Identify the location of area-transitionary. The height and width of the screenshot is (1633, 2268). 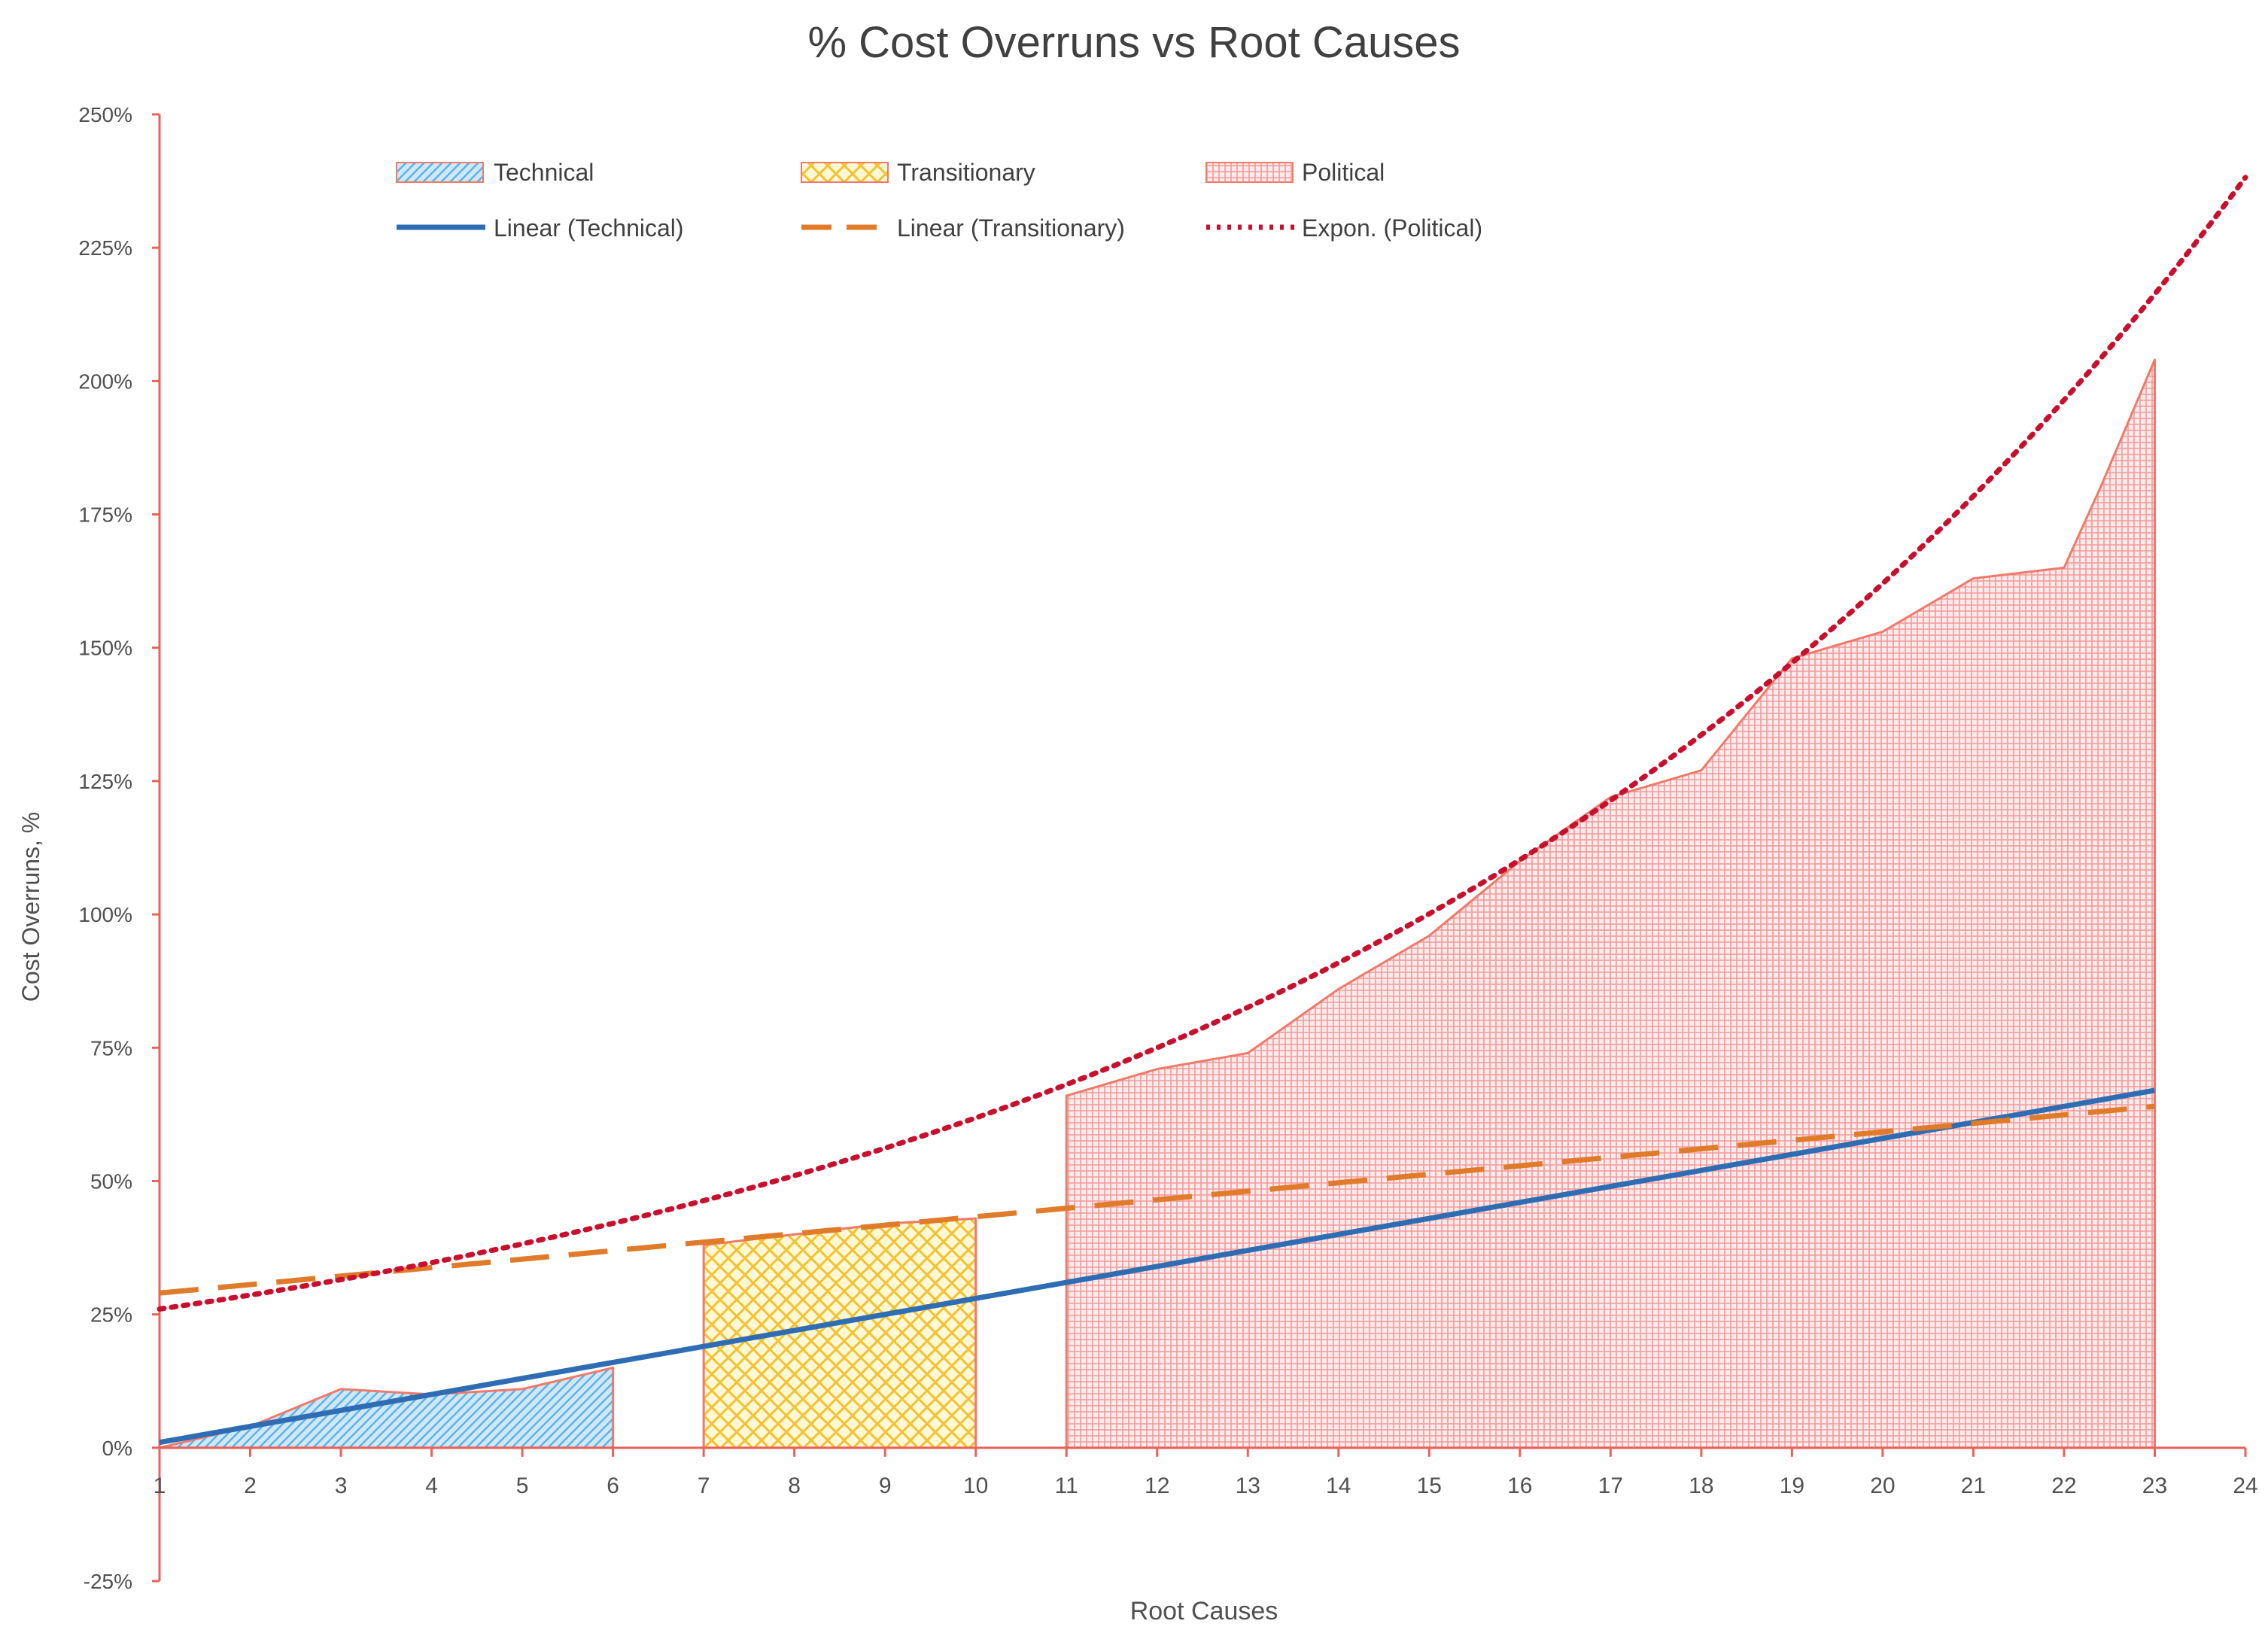
(840, 1333).